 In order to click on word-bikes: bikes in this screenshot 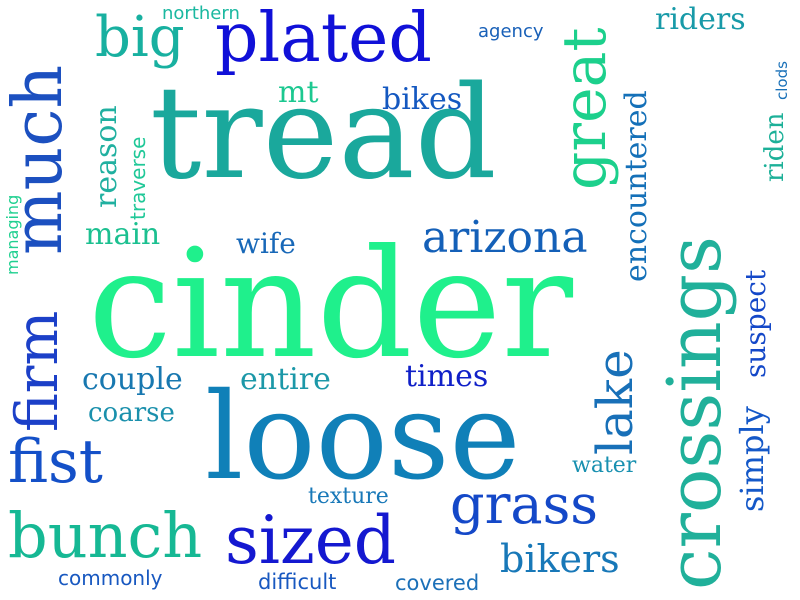, I will do `click(422, 99)`.